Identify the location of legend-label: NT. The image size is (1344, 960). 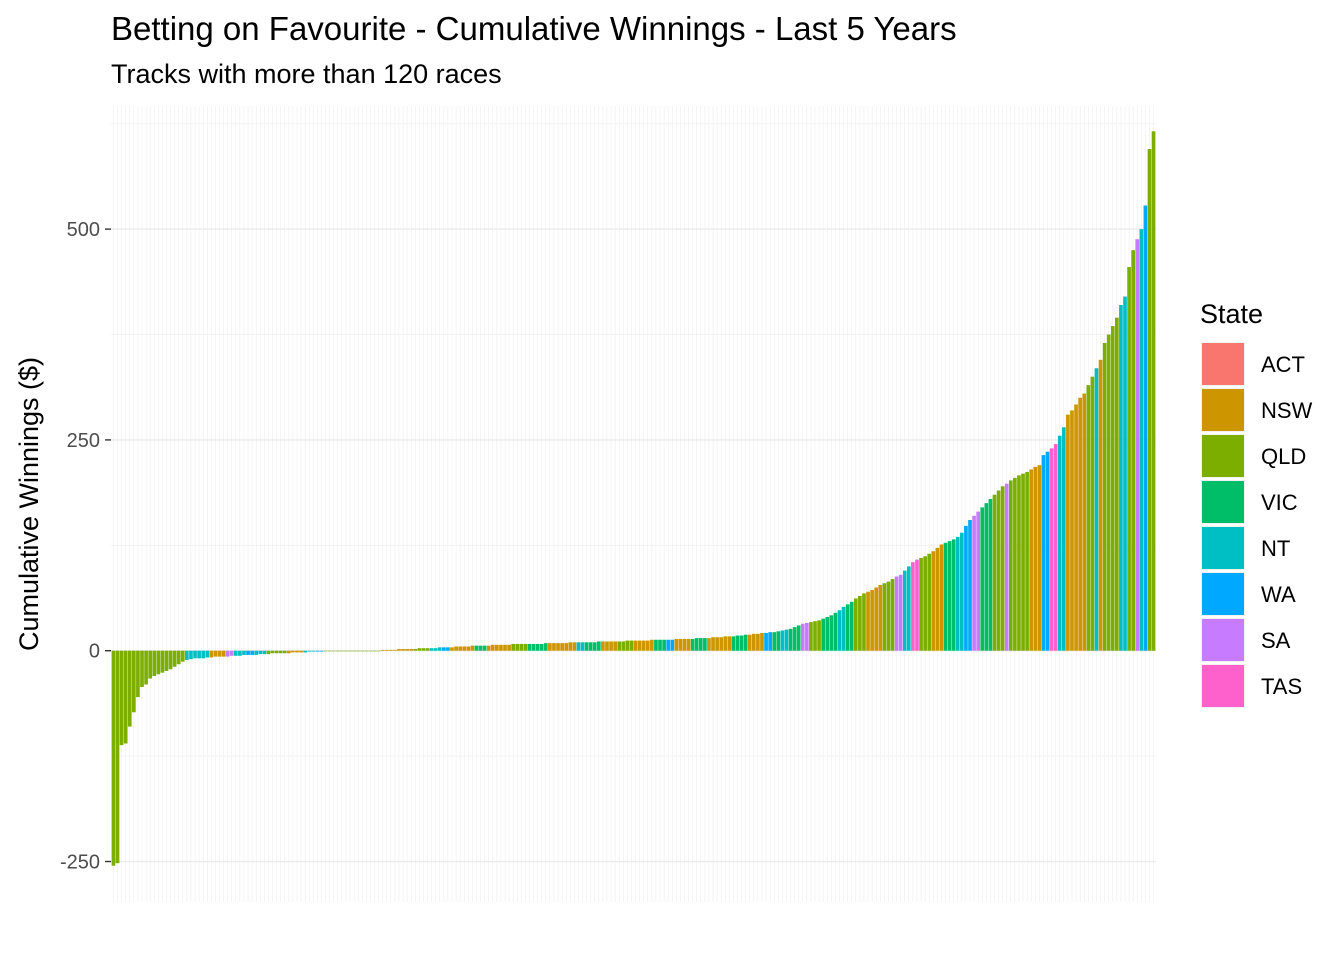
(1275, 548).